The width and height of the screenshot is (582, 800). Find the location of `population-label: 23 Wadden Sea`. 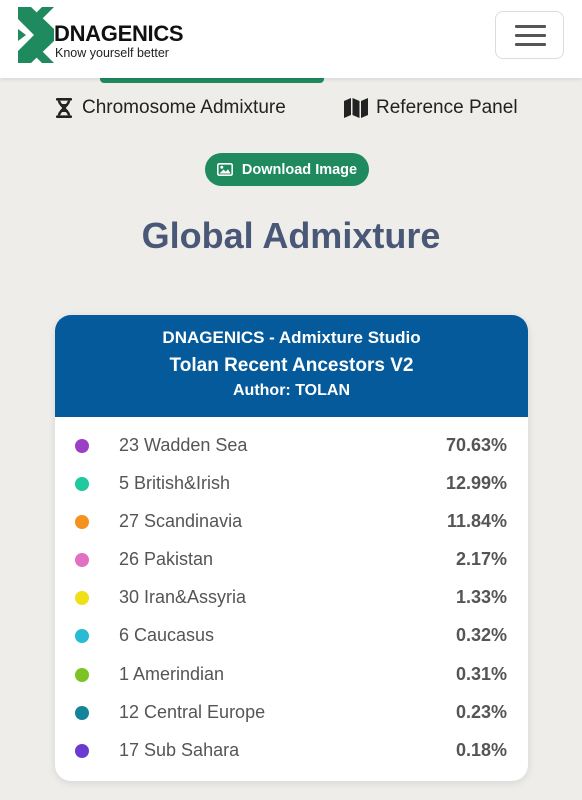

population-label: 23 Wadden Sea is located at coordinates (183, 445).